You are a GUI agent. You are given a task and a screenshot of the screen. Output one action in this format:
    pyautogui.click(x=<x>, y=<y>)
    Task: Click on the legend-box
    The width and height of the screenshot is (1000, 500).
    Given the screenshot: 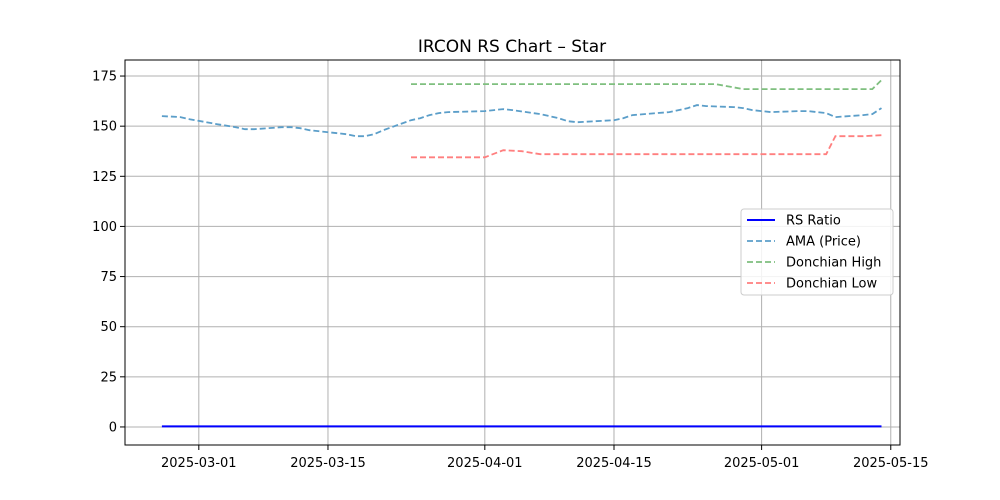 What is the action you would take?
    pyautogui.click(x=817, y=252)
    